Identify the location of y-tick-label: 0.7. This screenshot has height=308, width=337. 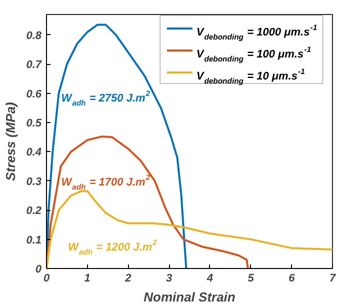
(34, 65).